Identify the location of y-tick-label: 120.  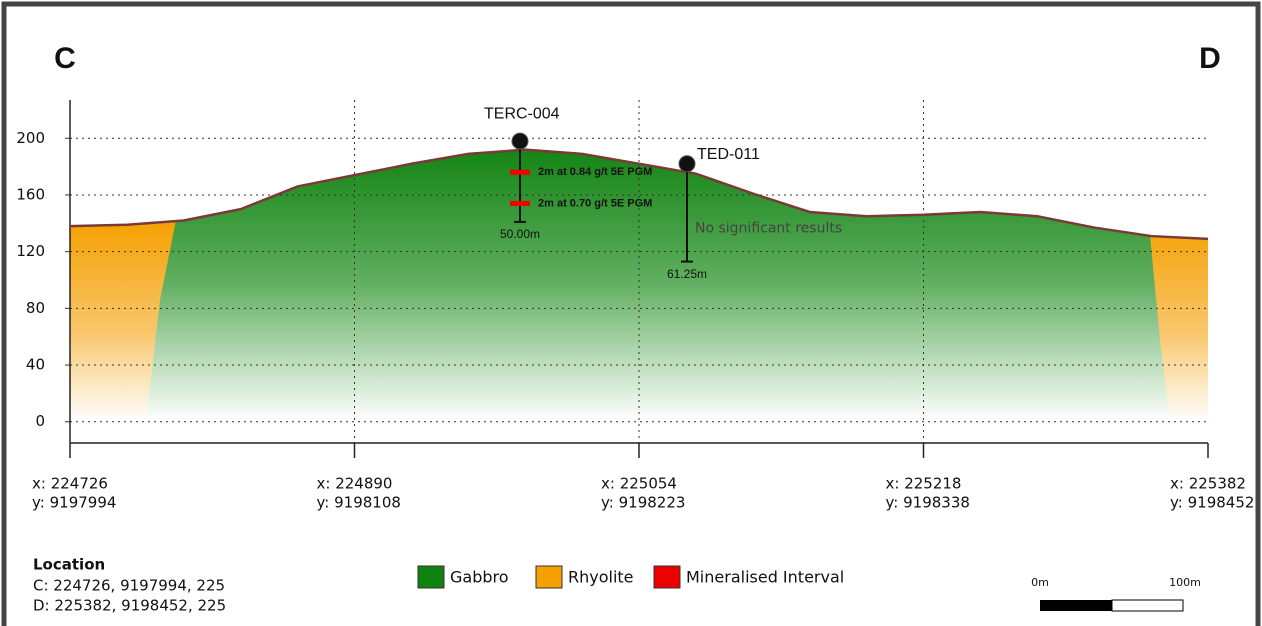
(30, 251).